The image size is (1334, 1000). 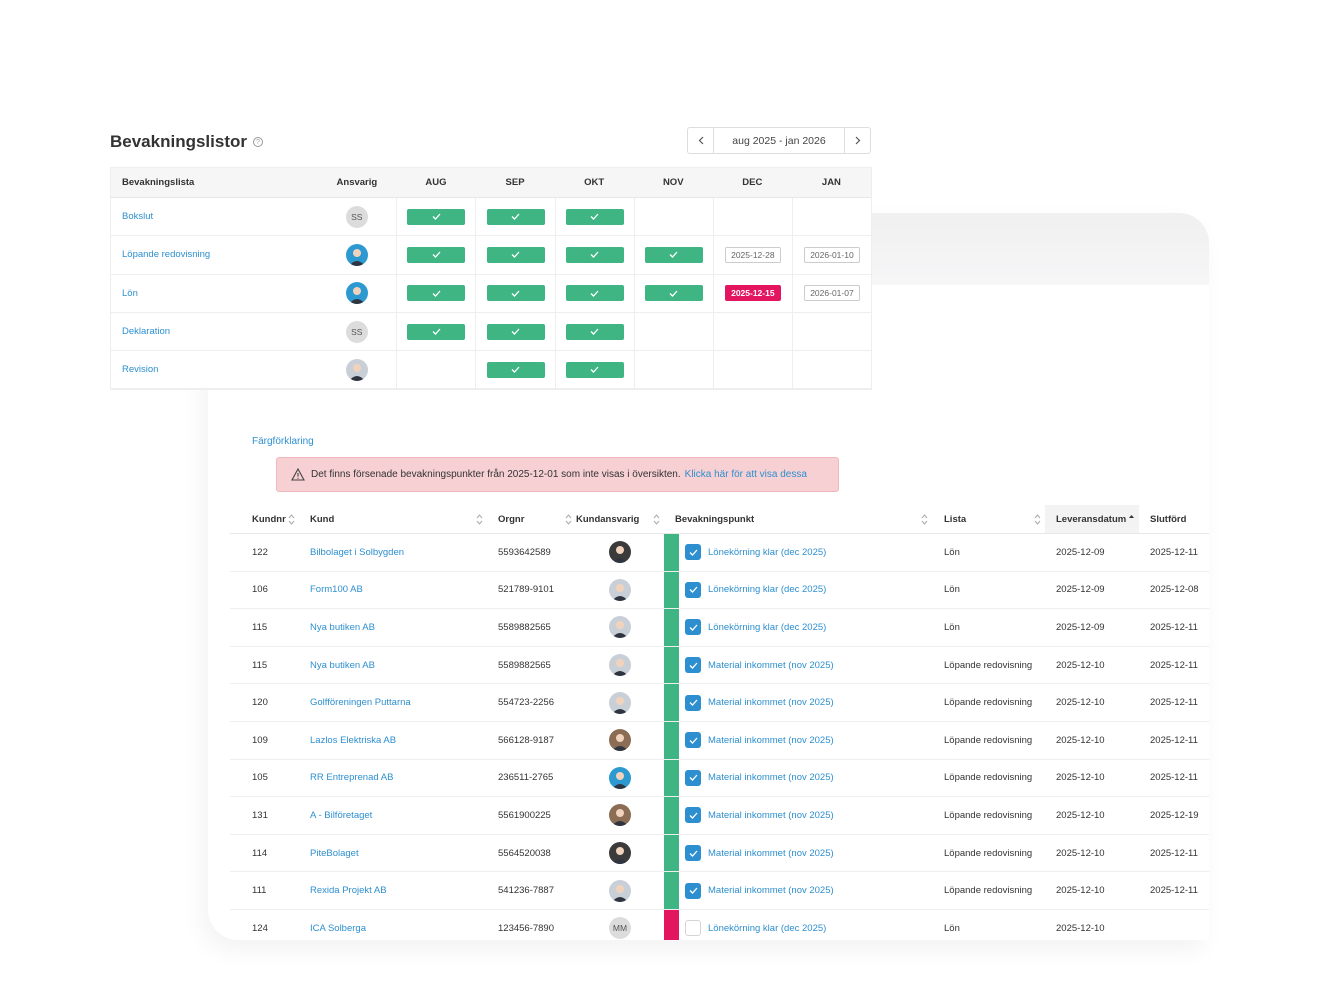 I want to click on overdue-date-badge: 2025-12-15, so click(x=753, y=293).